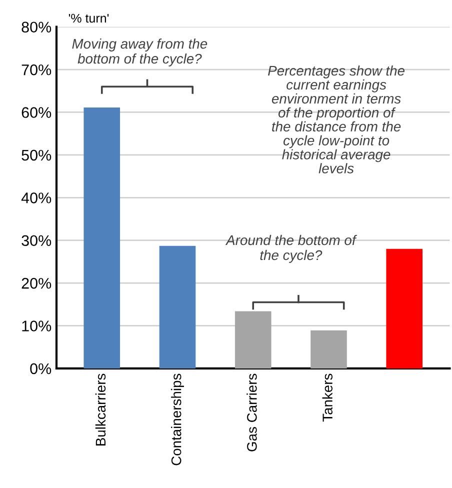 This screenshot has width=452, height=488. I want to click on y-tick-label: 70%, so click(37, 70).